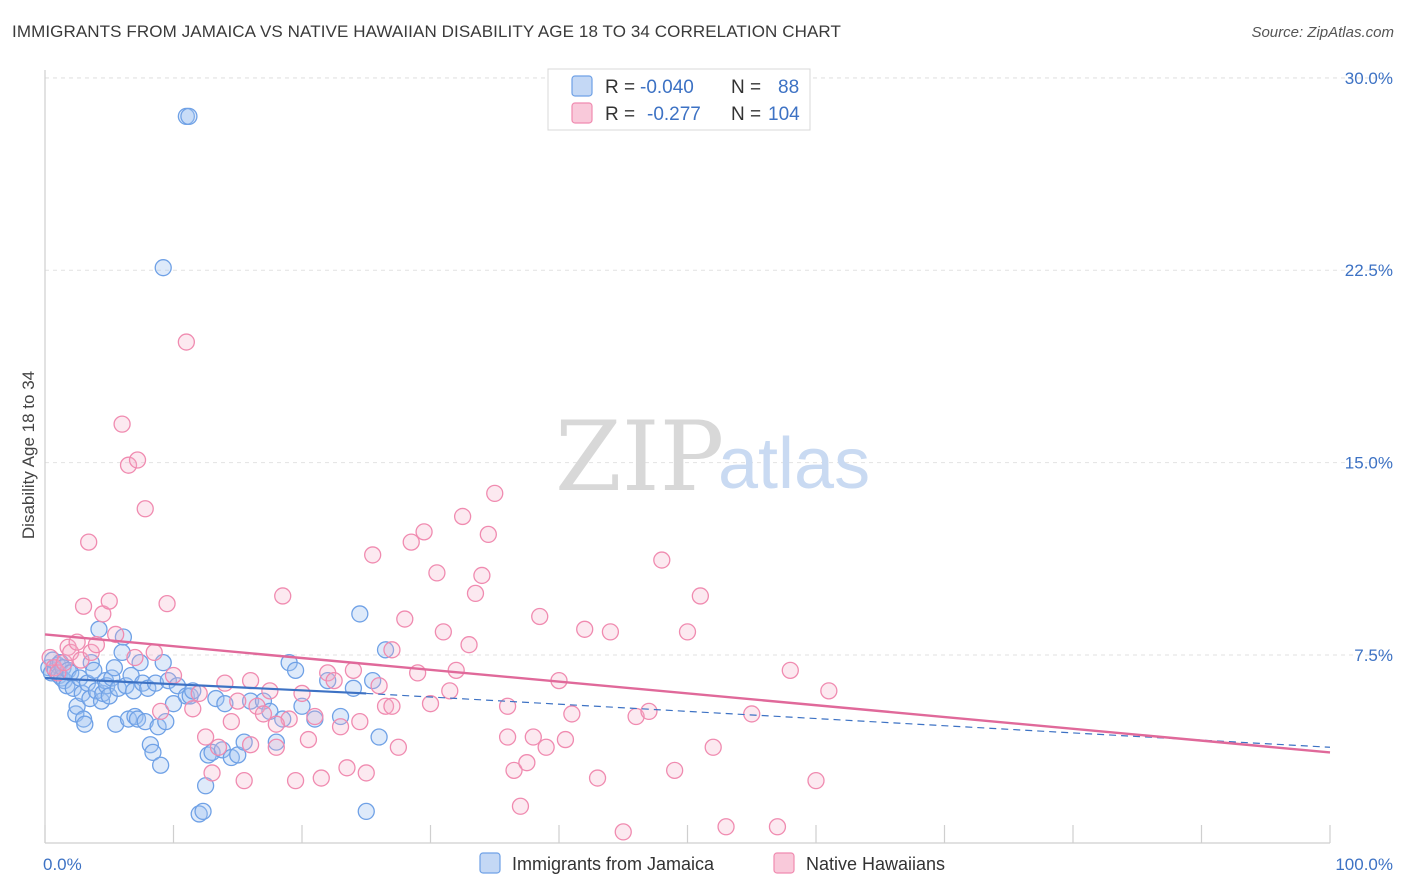 The width and height of the screenshot is (1406, 892). What do you see at coordinates (794, 464) in the screenshot?
I see `watermark-atlas: atlas` at bounding box center [794, 464].